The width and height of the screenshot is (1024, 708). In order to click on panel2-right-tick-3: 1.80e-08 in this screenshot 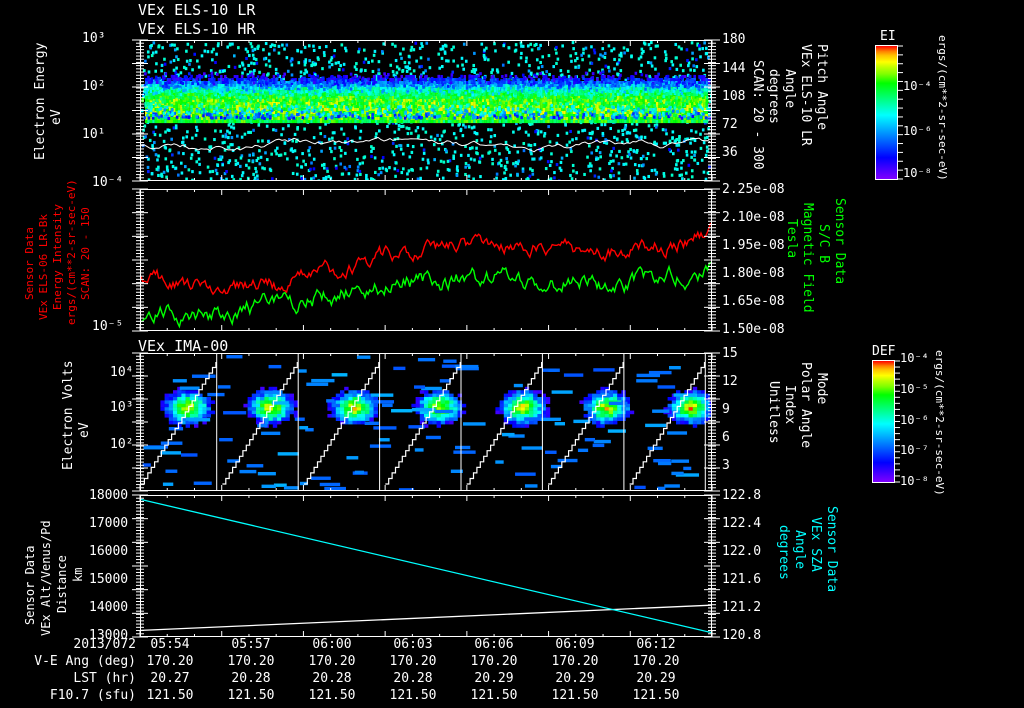, I will do `click(753, 273)`.